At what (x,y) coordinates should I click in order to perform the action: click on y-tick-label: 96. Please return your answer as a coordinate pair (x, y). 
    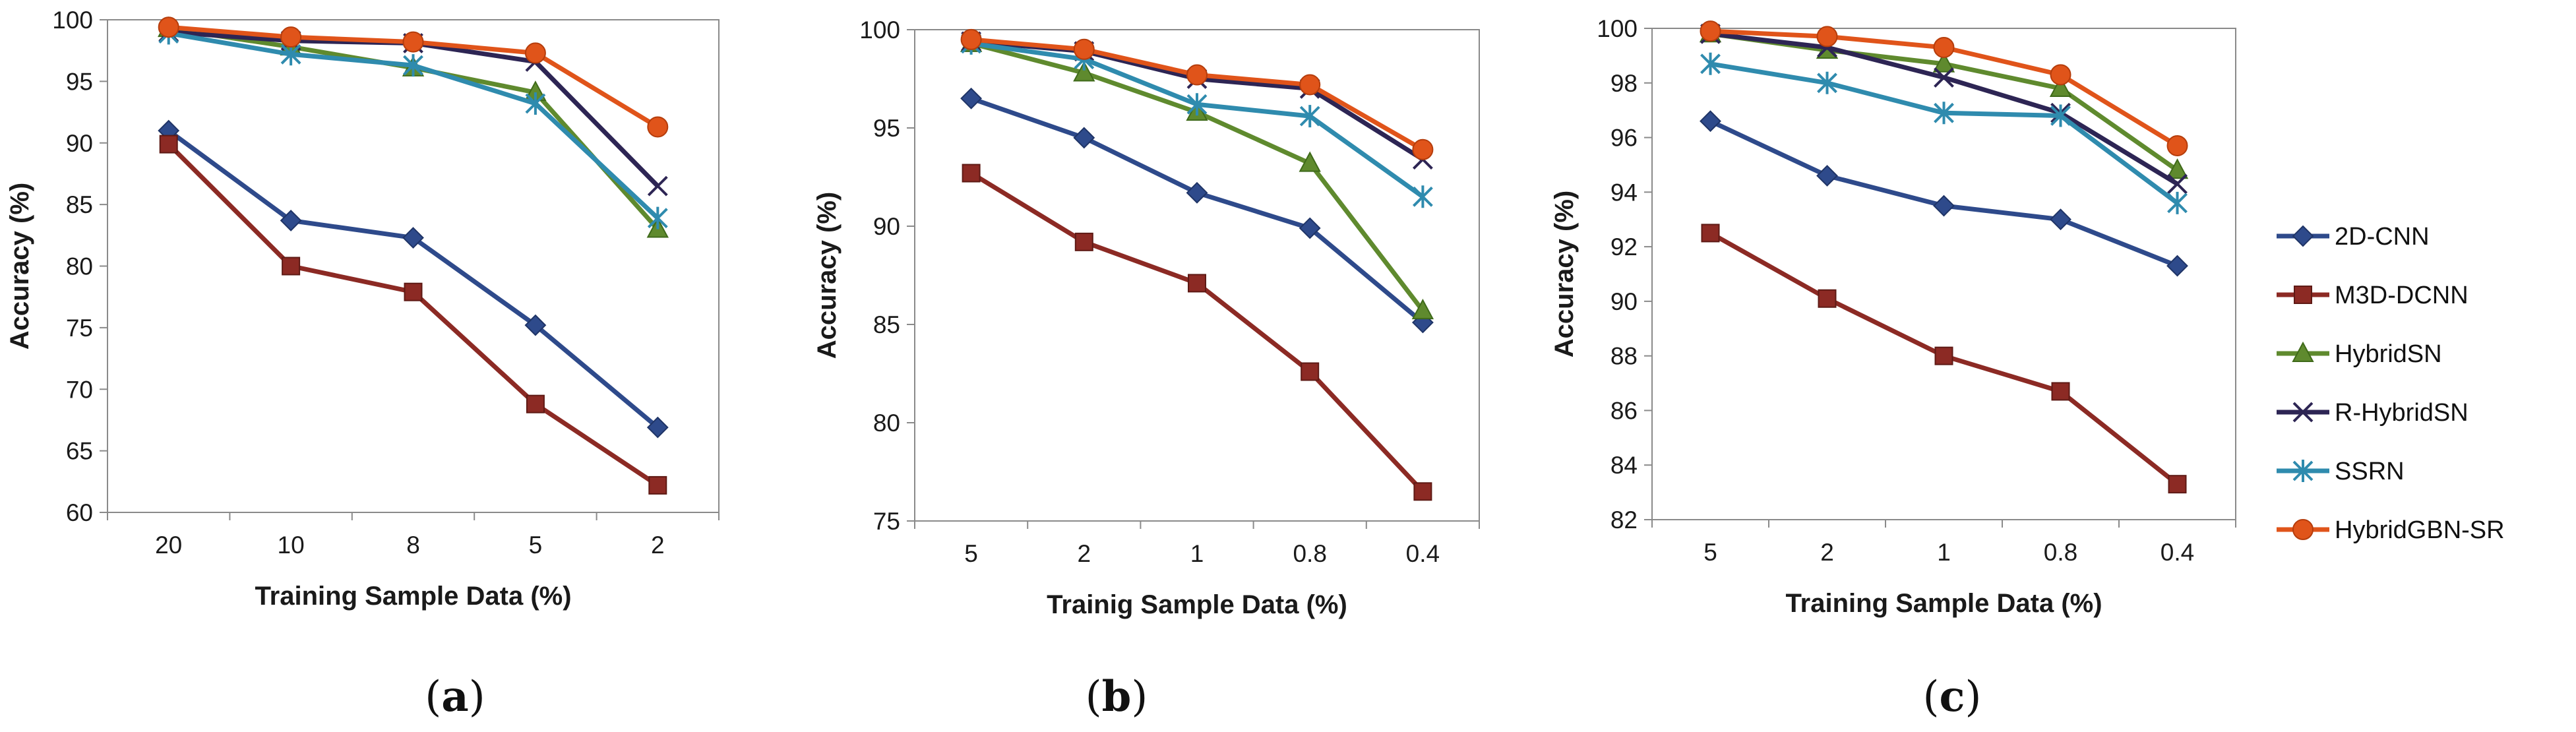
    Looking at the image, I should click on (1624, 139).